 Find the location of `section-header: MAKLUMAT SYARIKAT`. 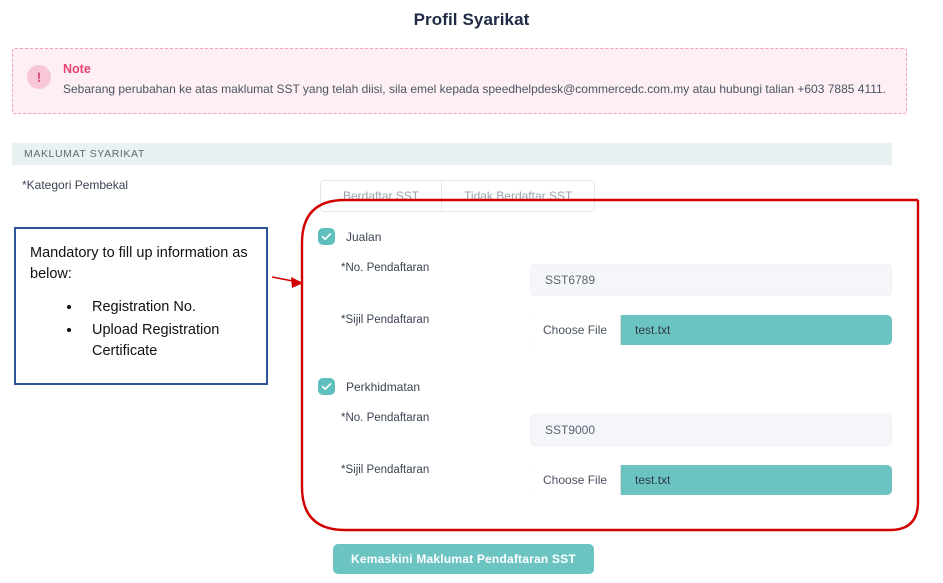

section-header: MAKLUMAT SYARIKAT is located at coordinates (452, 154).